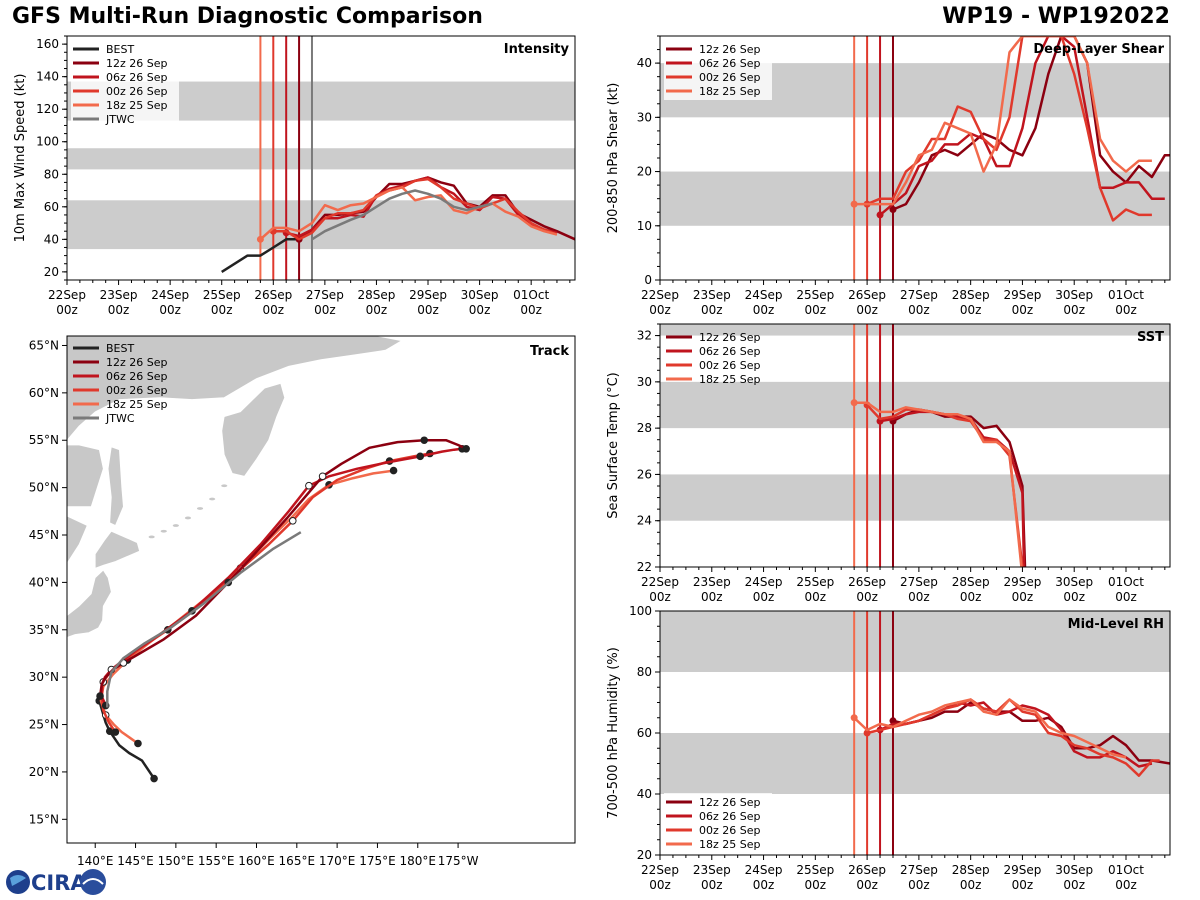 The width and height of the screenshot is (1200, 900). Describe the element at coordinates (730, 77) in the screenshot. I see `legend-label: 00z 26 Sep` at that location.